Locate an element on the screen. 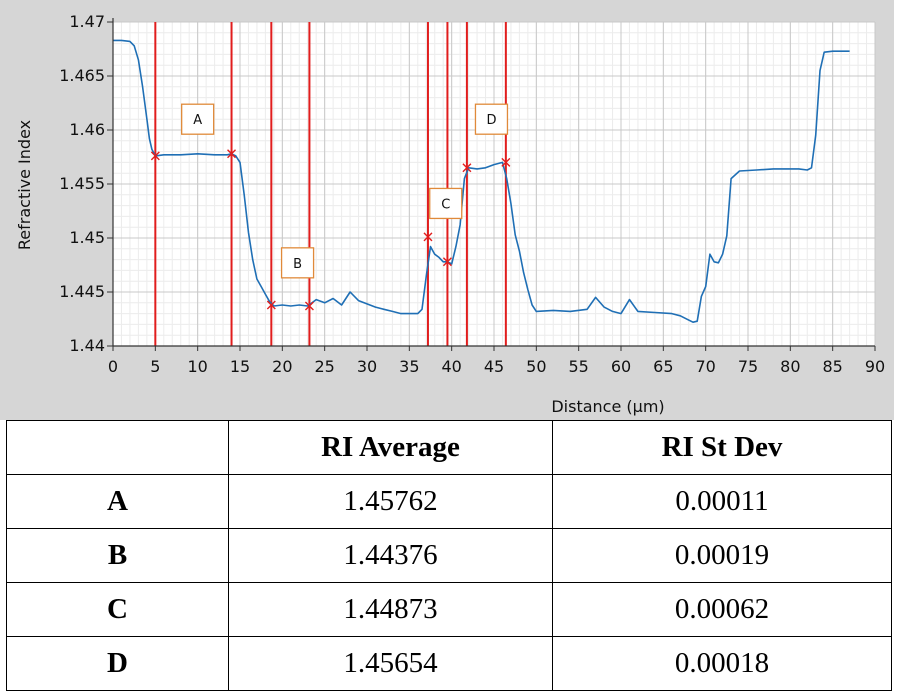 The width and height of the screenshot is (911, 699). table-header-empty is located at coordinates (117, 447).